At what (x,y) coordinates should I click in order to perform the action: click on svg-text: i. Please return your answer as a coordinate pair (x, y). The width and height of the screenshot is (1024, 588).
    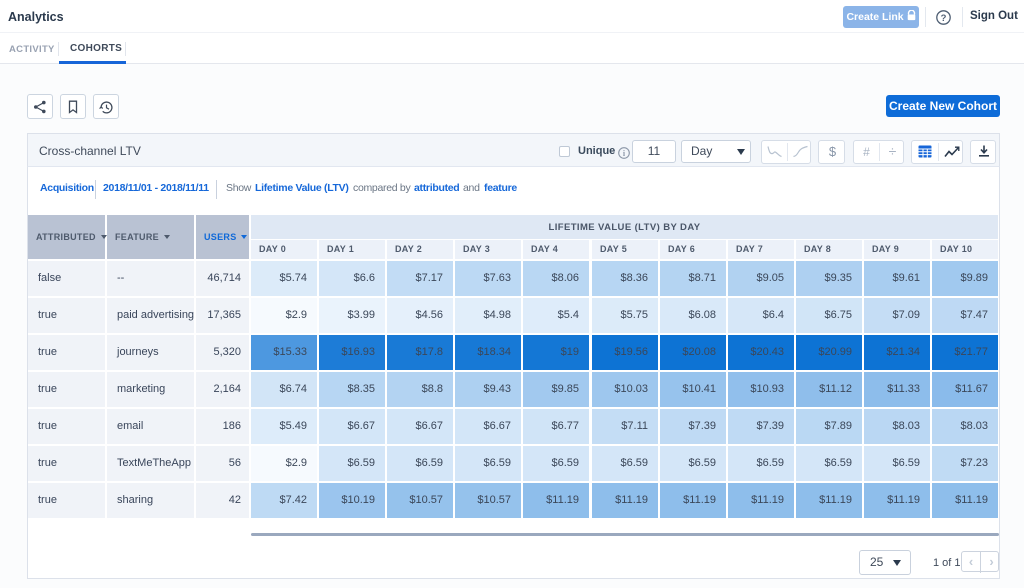
    Looking at the image, I should click on (624, 153).